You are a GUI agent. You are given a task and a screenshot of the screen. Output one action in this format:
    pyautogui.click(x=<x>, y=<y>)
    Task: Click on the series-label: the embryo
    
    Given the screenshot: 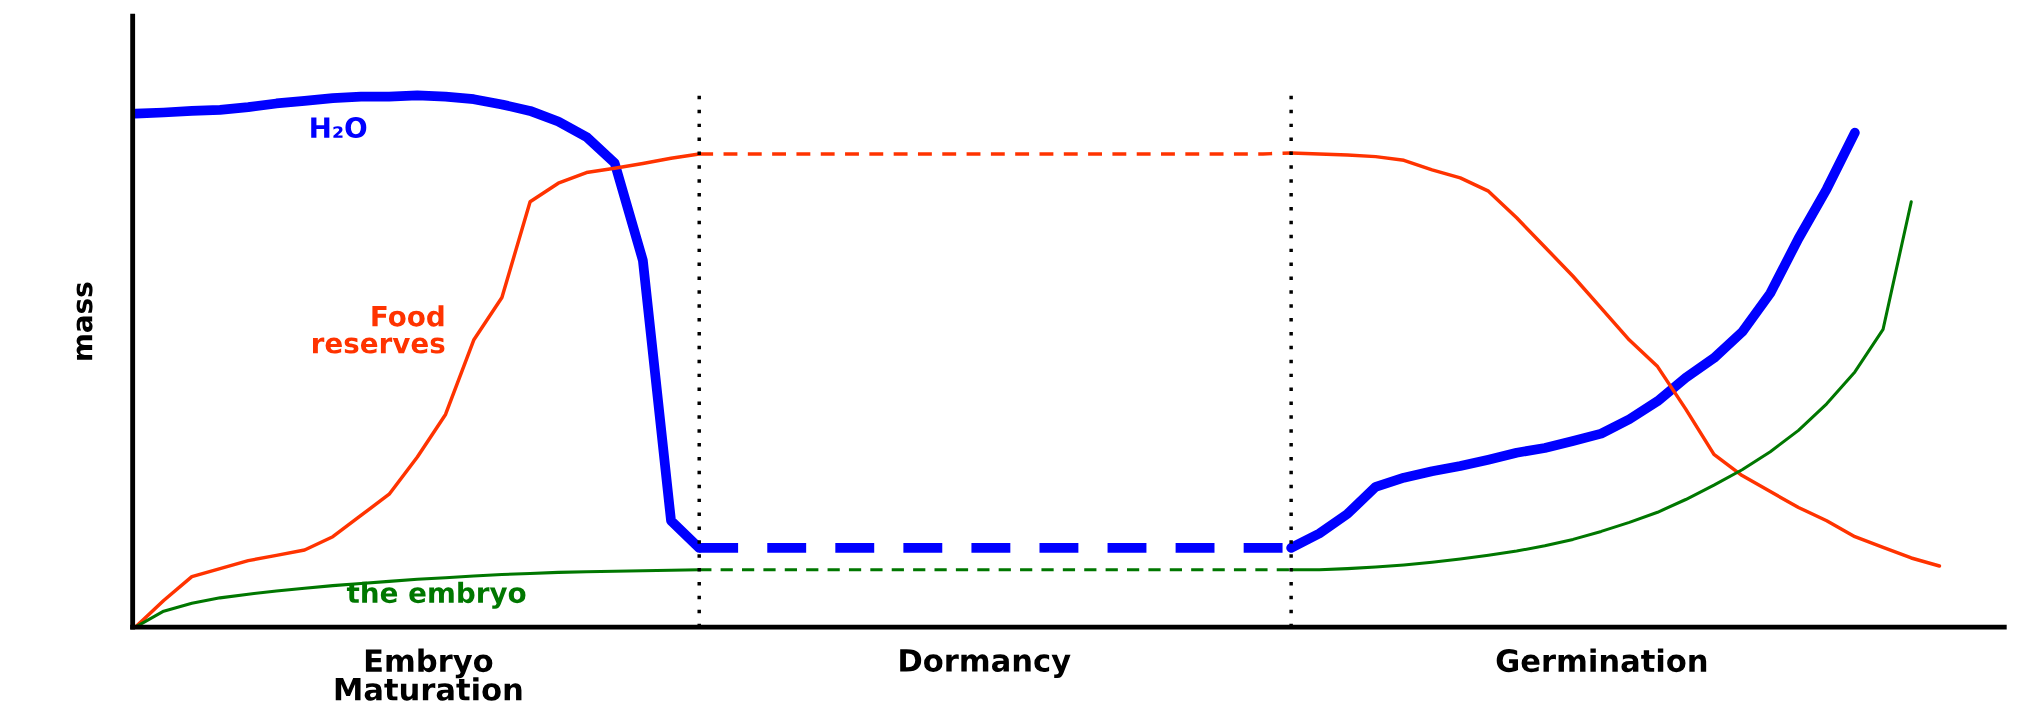 What is the action you would take?
    pyautogui.click(x=436, y=595)
    